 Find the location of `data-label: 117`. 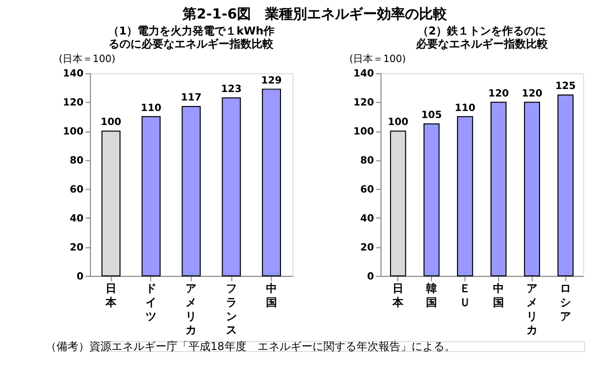

data-label: 117 is located at coordinates (191, 98).